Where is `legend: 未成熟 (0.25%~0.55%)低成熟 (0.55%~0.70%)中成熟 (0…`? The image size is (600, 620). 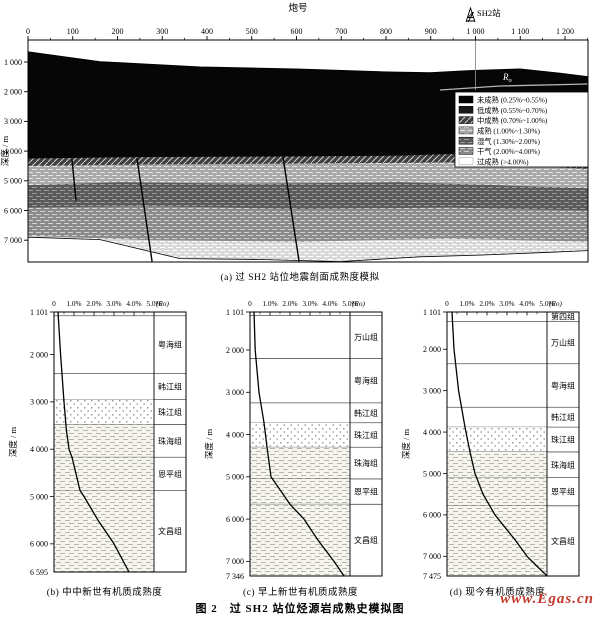 legend: 未成熟 (0.25%~0.55%)低成熟 (0.55%~0.70%)中成熟 (0… is located at coordinates (521, 129).